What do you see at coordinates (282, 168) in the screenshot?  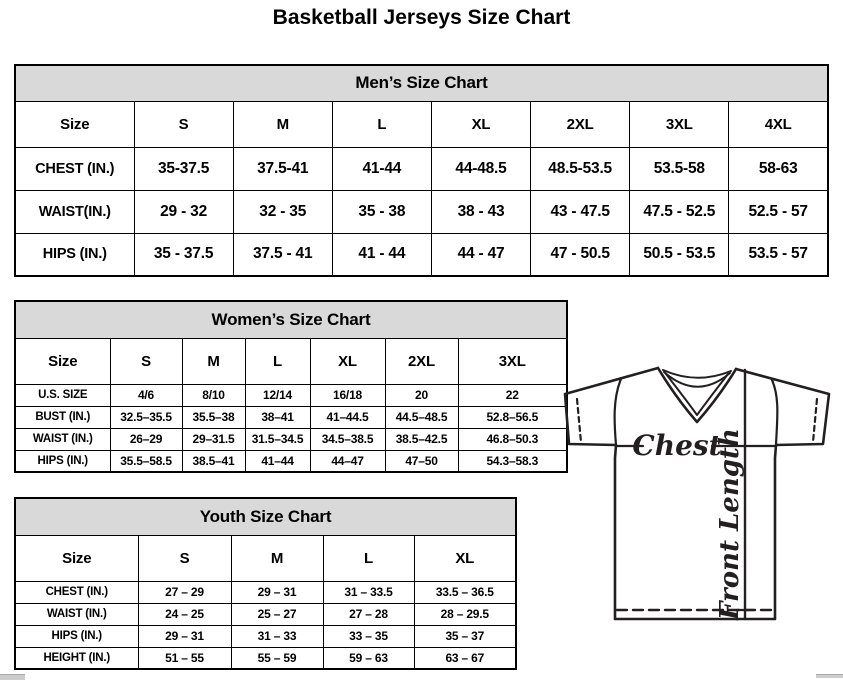 I see `men-size-value-cell: 37.5-41` at bounding box center [282, 168].